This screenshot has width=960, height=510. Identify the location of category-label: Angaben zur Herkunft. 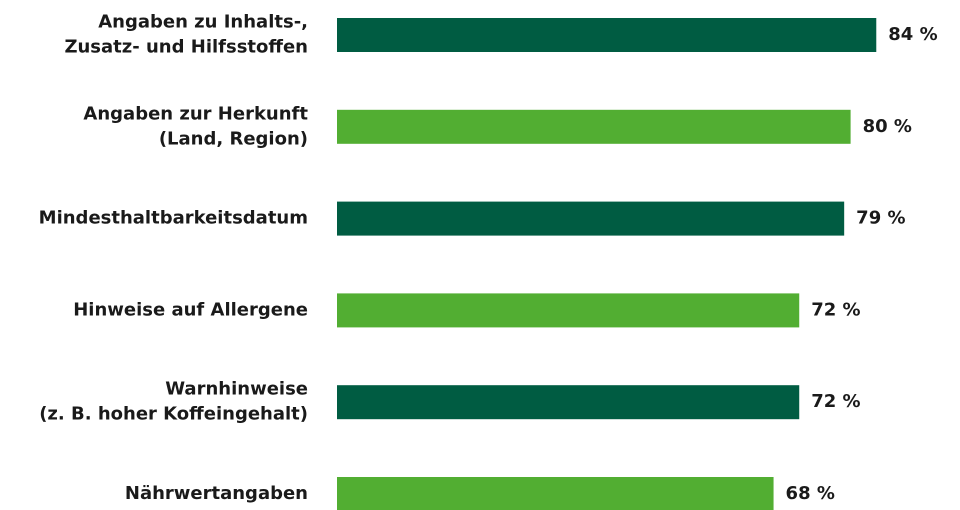
(195, 113).